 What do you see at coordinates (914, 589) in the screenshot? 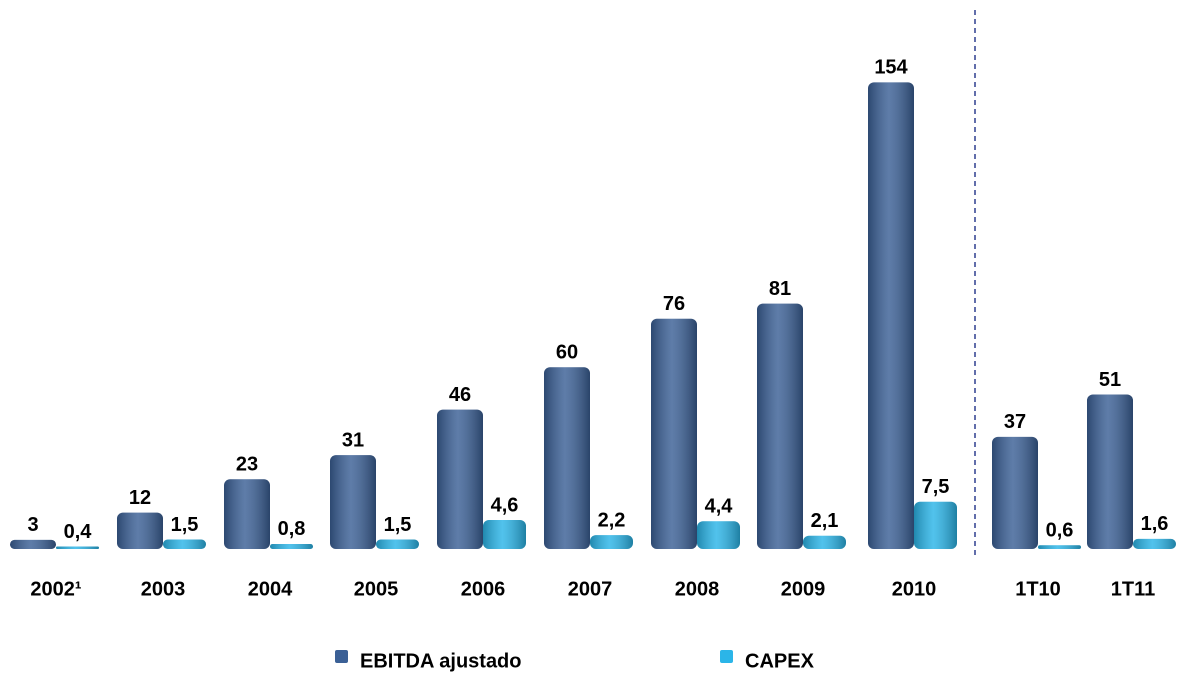
I see `x-tick-label: 2010` at bounding box center [914, 589].